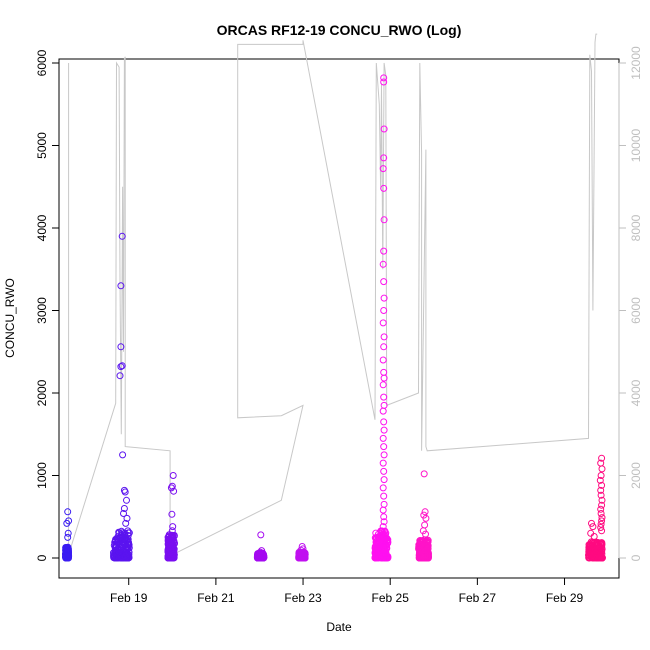 Image resolution: width=650 pixels, height=650 pixels. What do you see at coordinates (42, 310) in the screenshot?
I see `y-tick-label: 3000` at bounding box center [42, 310].